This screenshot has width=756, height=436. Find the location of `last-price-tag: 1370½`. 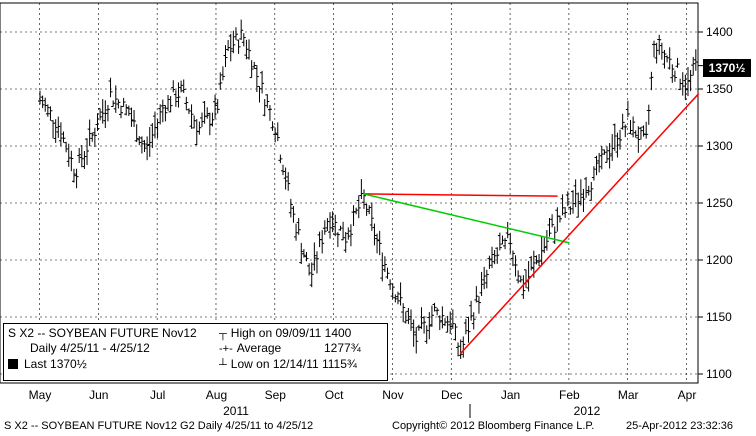

last-price-tag: 1370½ is located at coordinates (727, 68).